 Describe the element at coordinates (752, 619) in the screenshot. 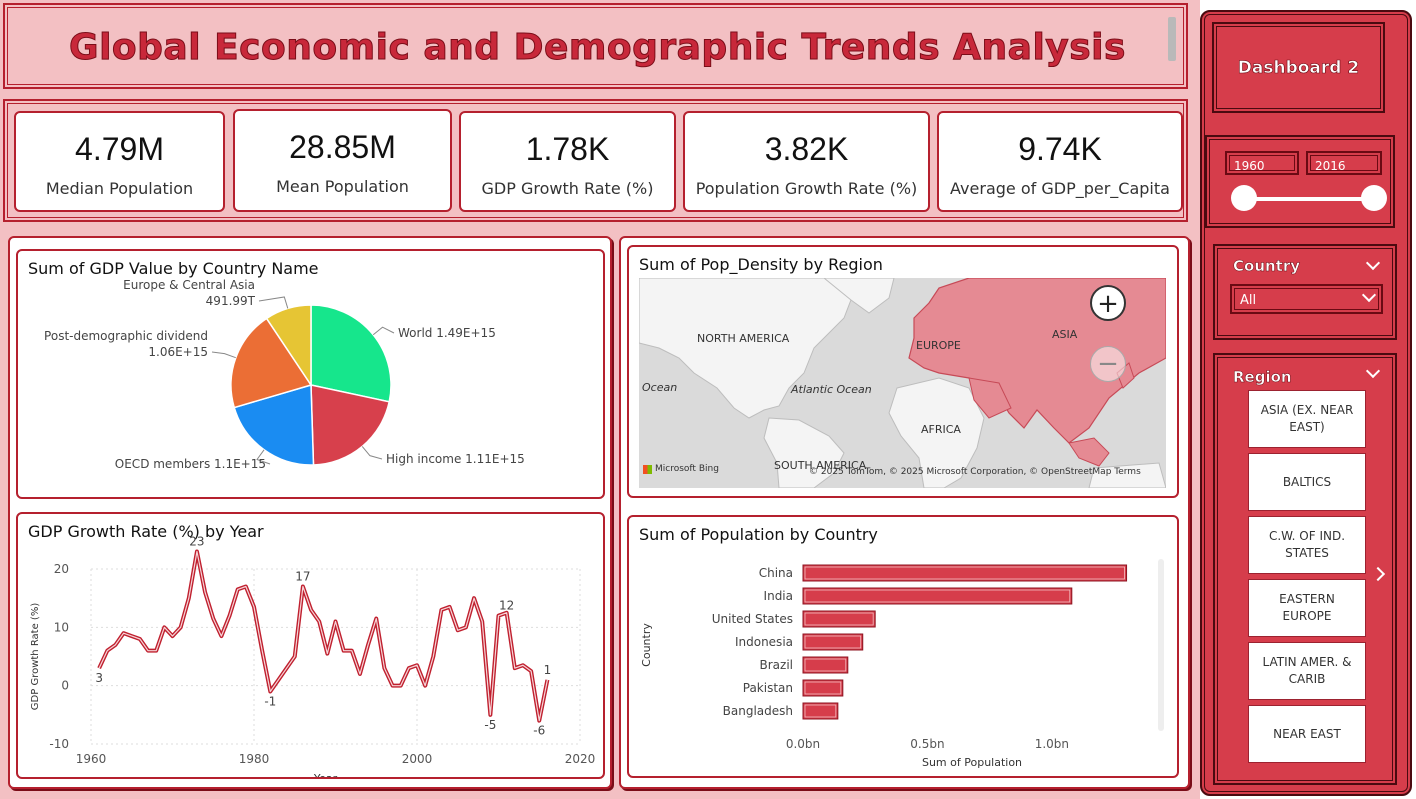

I see `category-label: United States` at that location.